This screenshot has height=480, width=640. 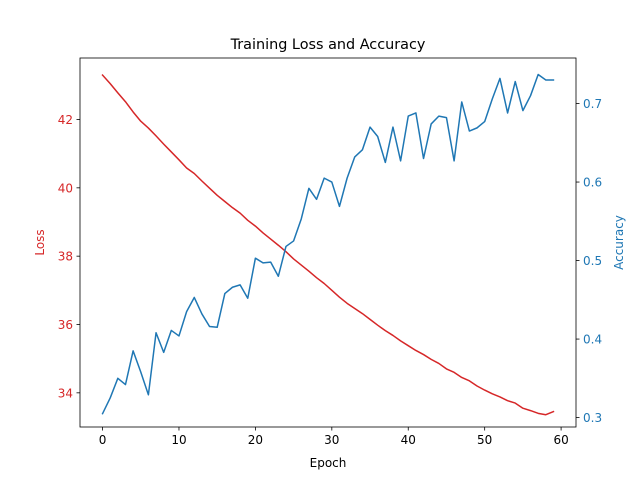 I want to click on right-tick-label: 0.3, so click(x=592, y=418).